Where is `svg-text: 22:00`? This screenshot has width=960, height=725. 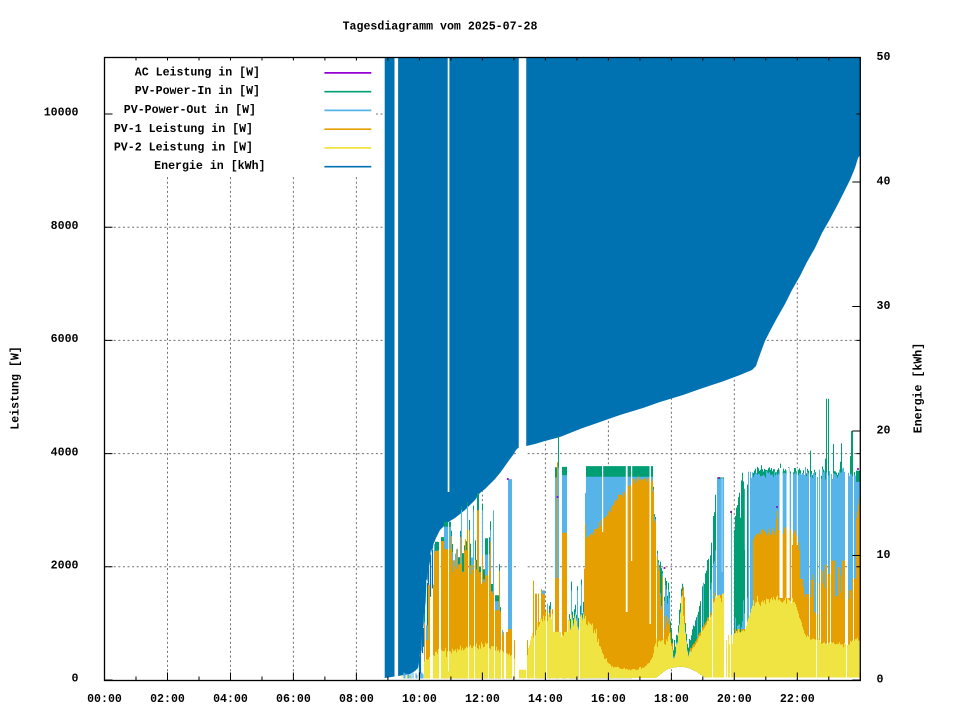
svg-text: 22:00 is located at coordinates (797, 699).